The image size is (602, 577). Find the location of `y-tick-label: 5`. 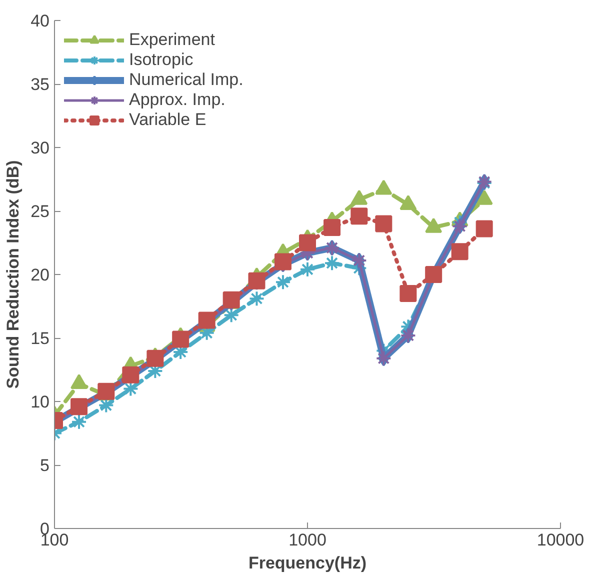

y-tick-label: 5 is located at coordinates (45, 465).